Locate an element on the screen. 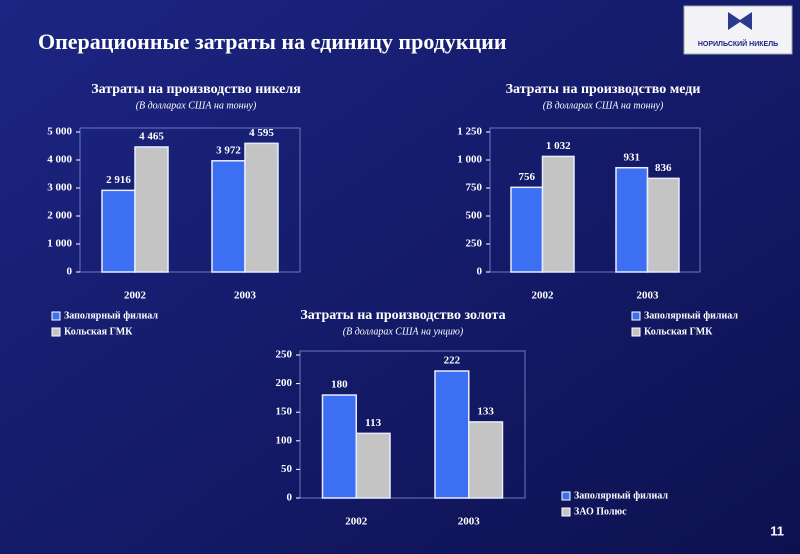 The height and width of the screenshot is (554, 800). y-tick-label: 50 is located at coordinates (287, 469).